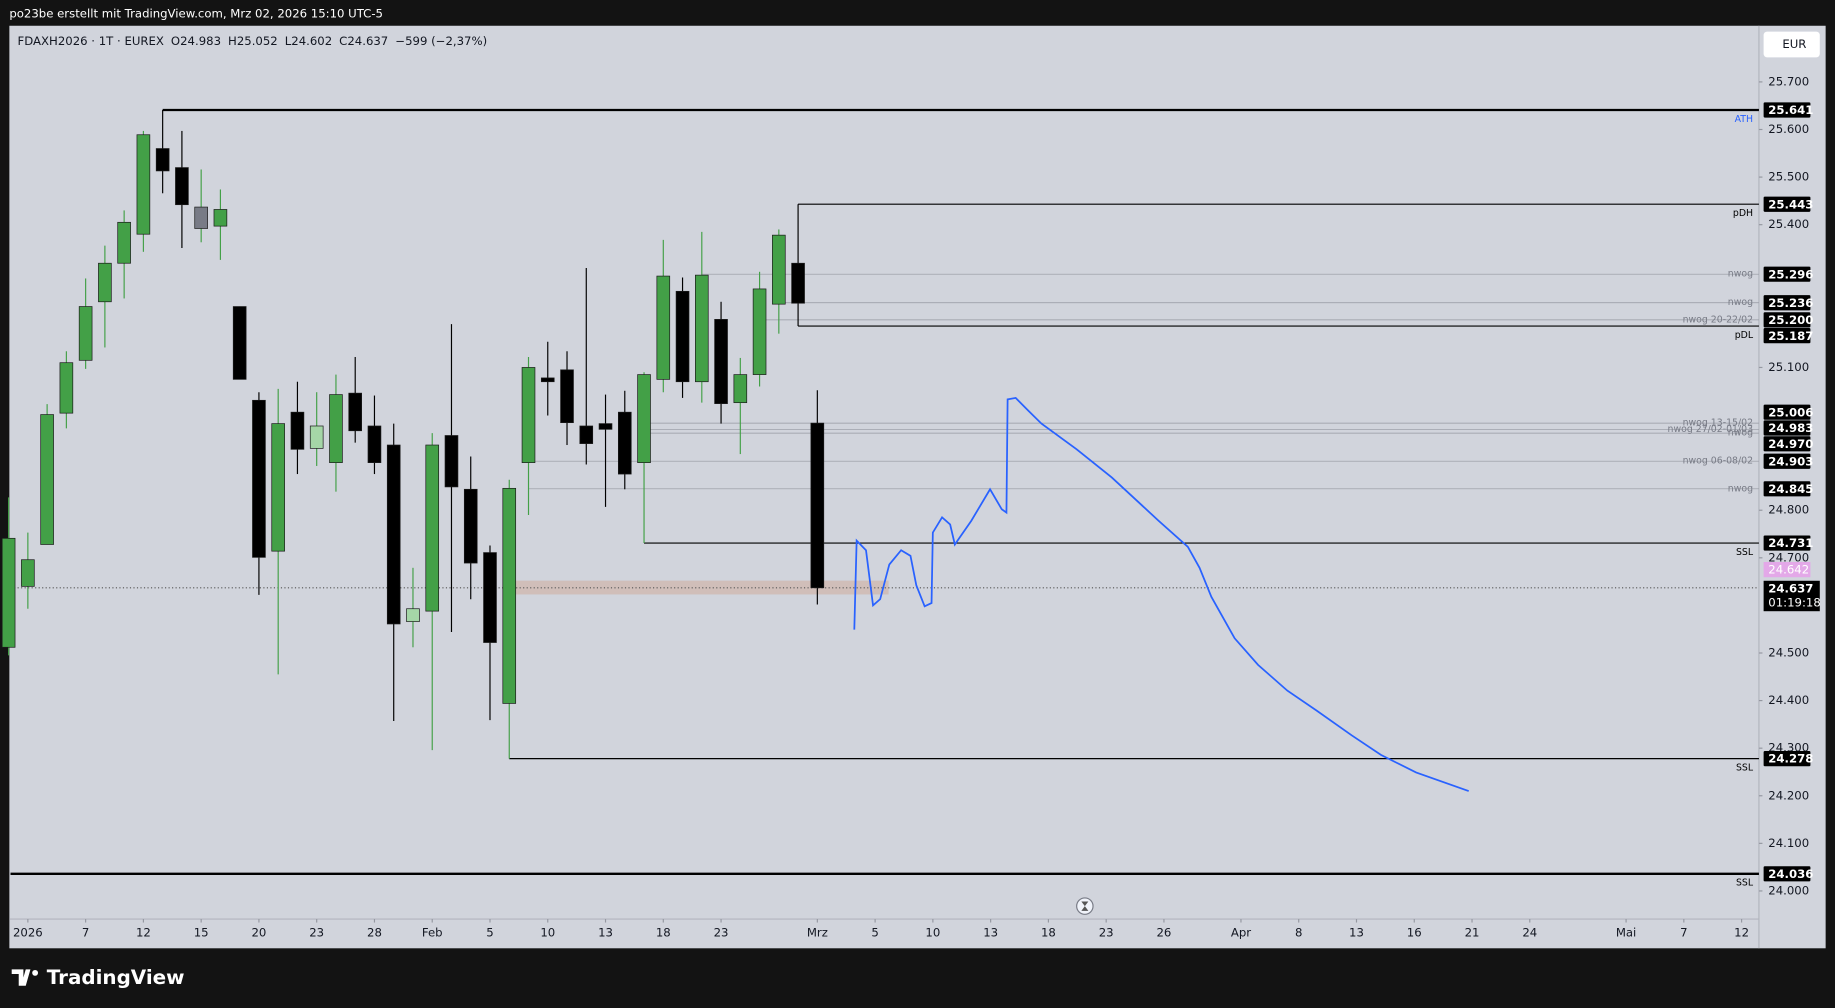 This screenshot has height=1008, width=1835. Describe the element at coordinates (175, 40) in the screenshot. I see `ohlc-letter: O` at that location.